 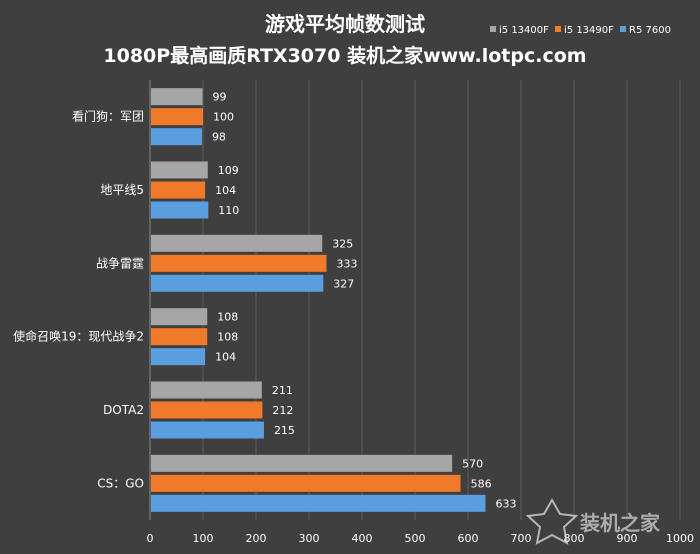 I want to click on category-label-2: 战争雷霆, so click(x=120, y=263).